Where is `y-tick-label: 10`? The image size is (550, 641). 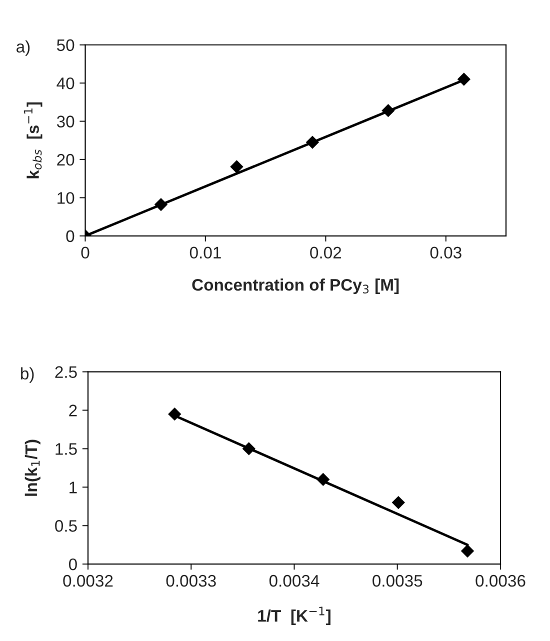
y-tick-label: 10 is located at coordinates (66, 198).